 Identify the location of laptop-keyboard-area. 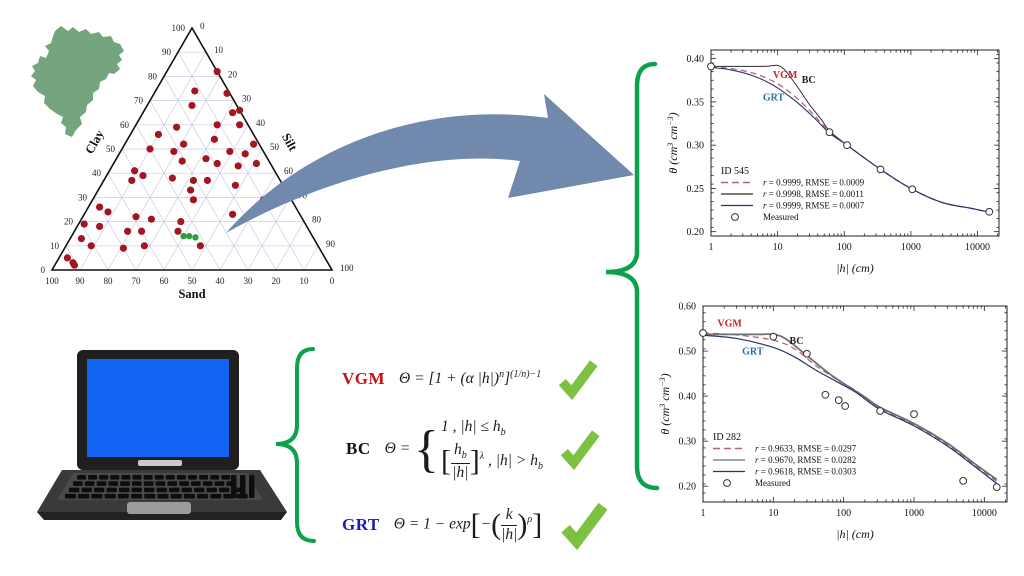
(160, 486).